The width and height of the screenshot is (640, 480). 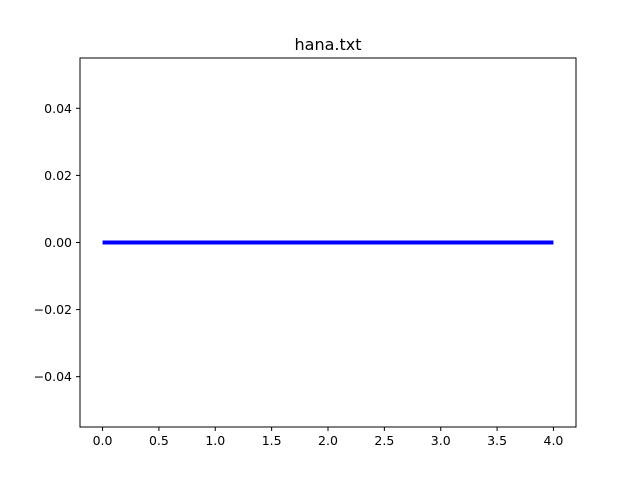 I want to click on x-tick-label: 3.5, so click(x=497, y=440).